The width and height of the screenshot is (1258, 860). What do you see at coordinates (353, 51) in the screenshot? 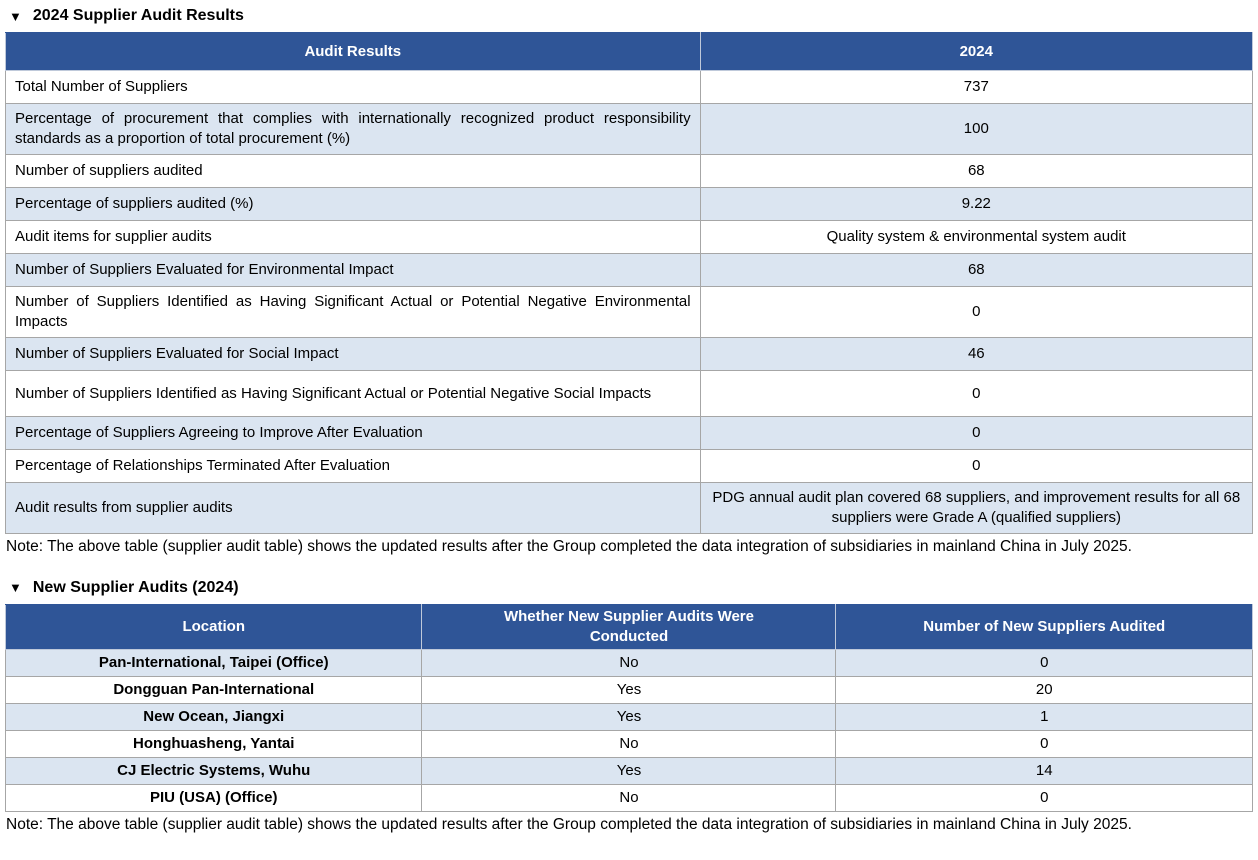
I see `audit-table-header-audit-results: Audit Results` at bounding box center [353, 51].